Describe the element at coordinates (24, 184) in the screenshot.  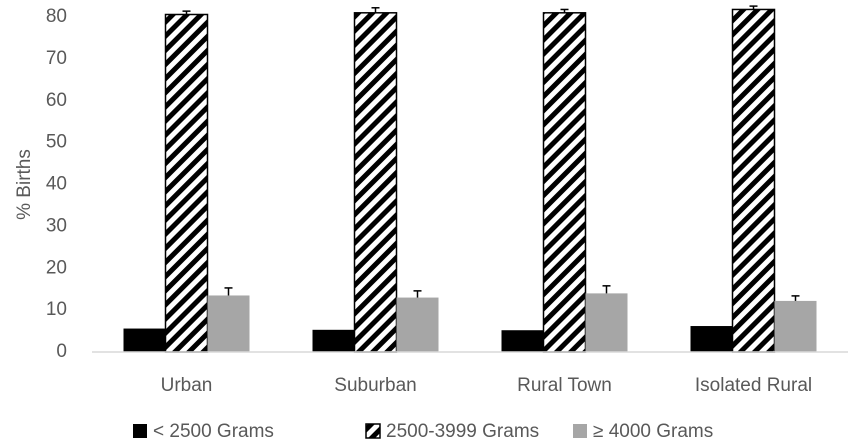
I see `y-axis-title: % Births` at that location.